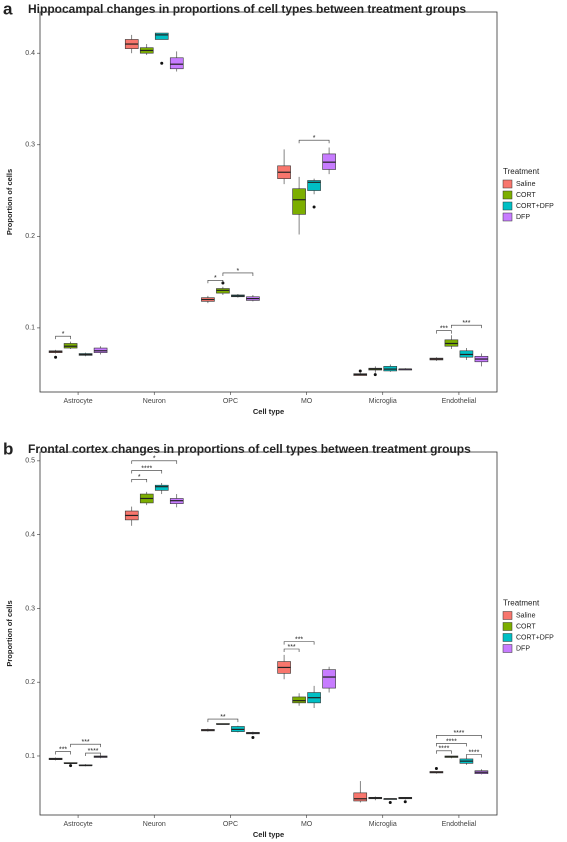 This screenshot has height=842, width=567. I want to click on significance-label: **, so click(223, 717).